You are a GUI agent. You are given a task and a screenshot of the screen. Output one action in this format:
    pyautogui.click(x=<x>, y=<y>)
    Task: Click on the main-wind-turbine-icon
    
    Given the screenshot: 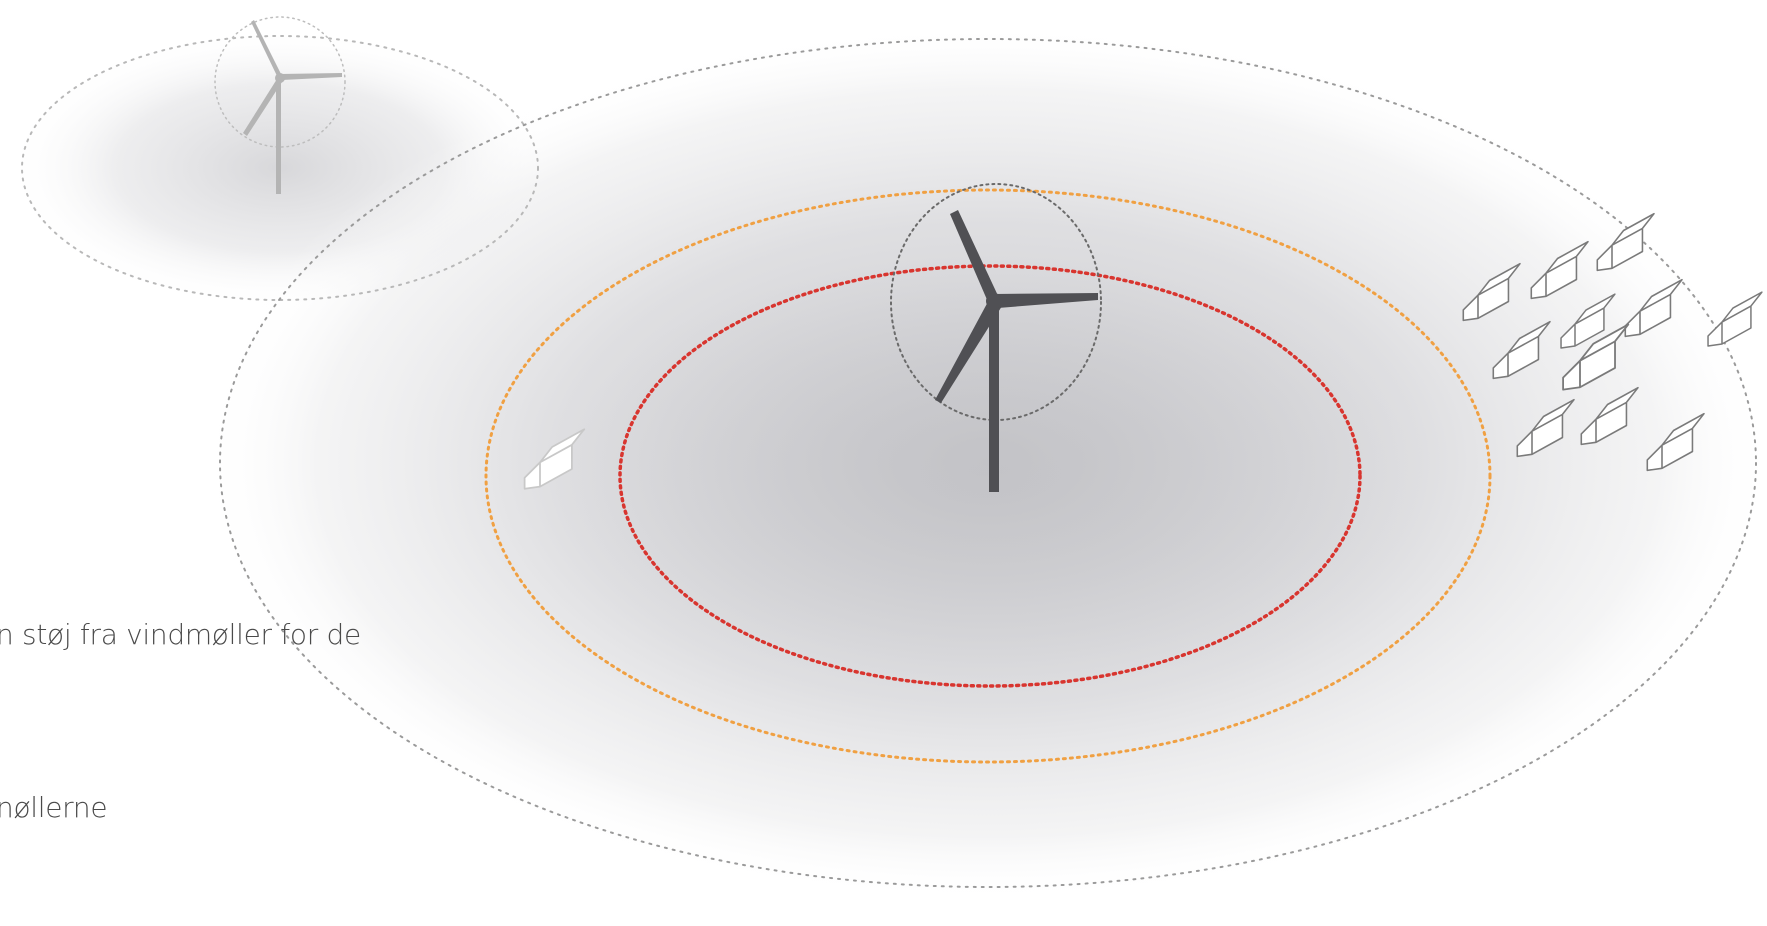 What is the action you would take?
    pyautogui.click(x=996, y=337)
    